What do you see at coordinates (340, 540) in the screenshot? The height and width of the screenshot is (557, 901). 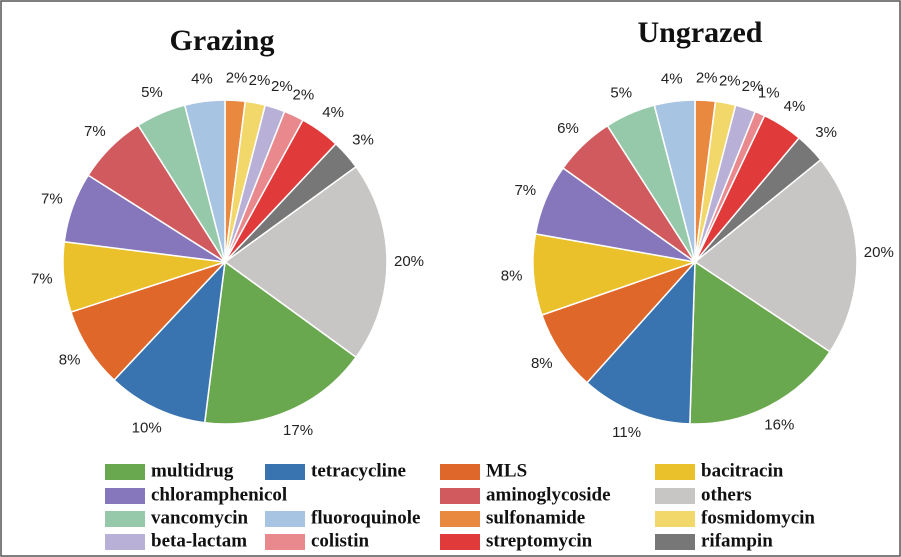 I see `legend-label: colistin` at bounding box center [340, 540].